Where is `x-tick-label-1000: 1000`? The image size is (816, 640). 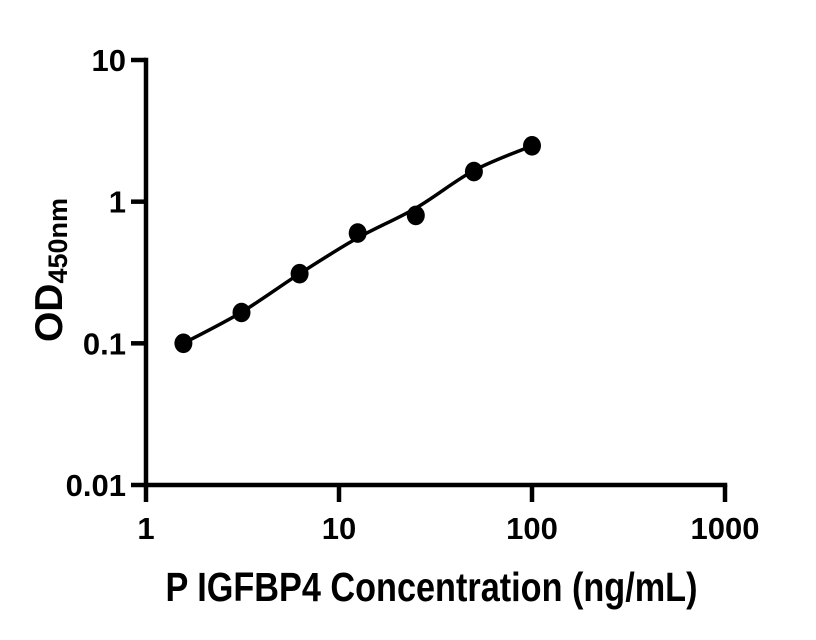 x-tick-label-1000: 1000 is located at coordinates (725, 528).